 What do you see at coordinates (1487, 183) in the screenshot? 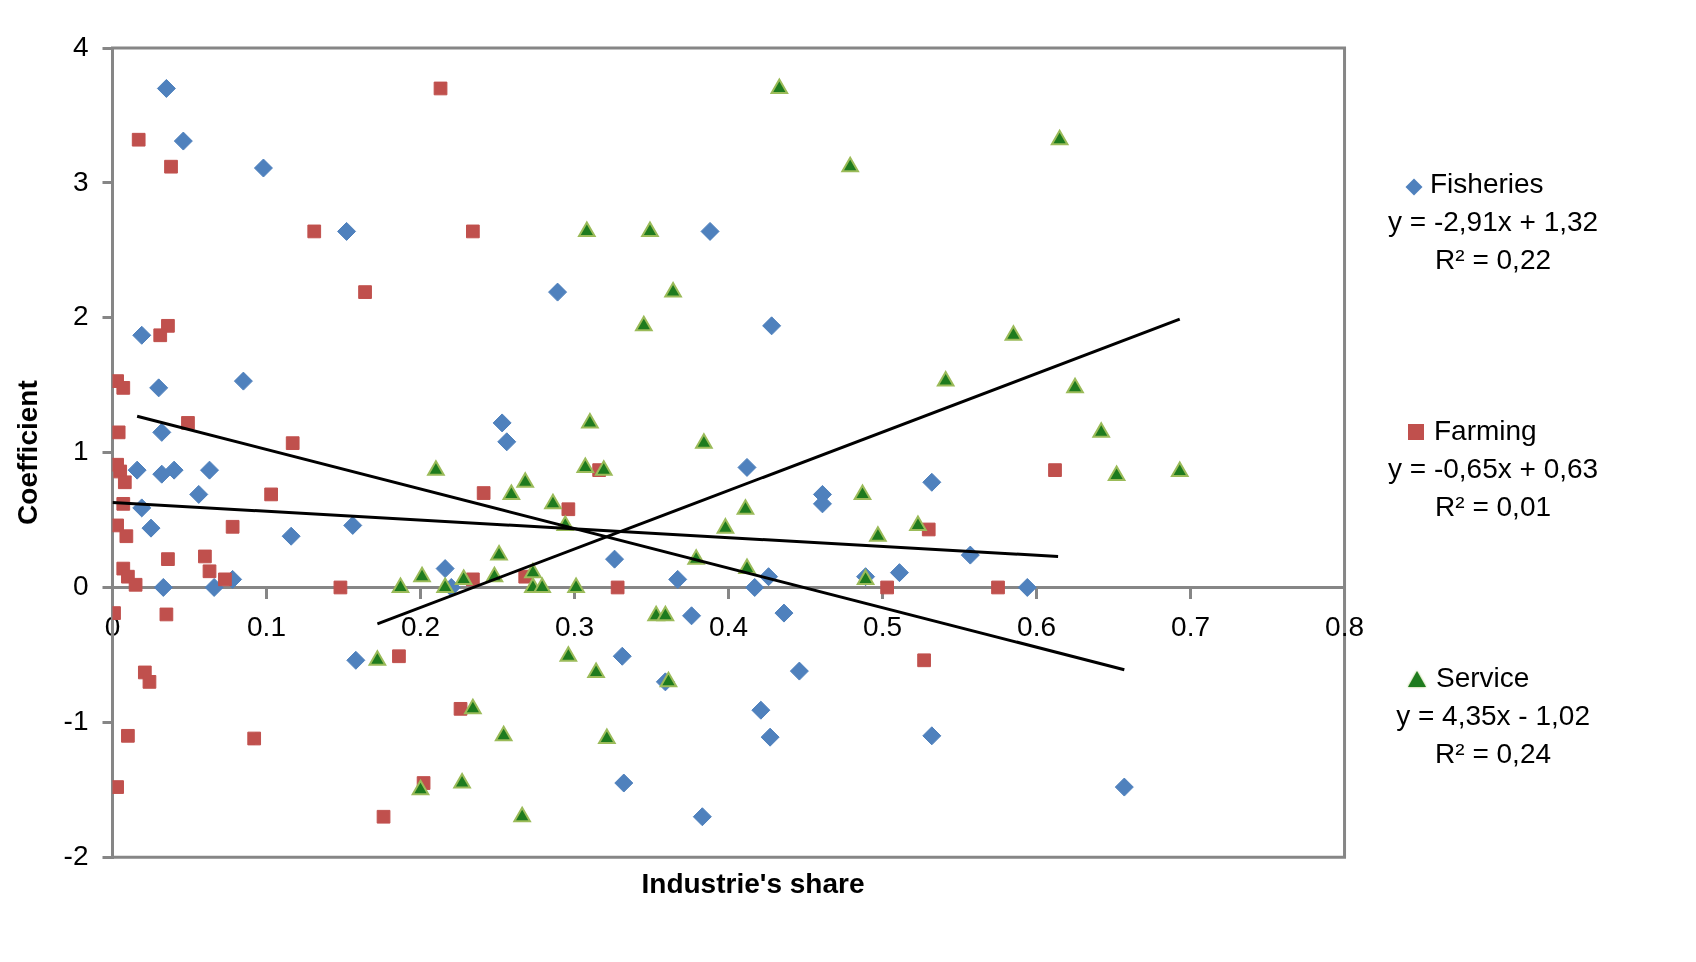
I see `legend-label: Fisheries` at bounding box center [1487, 183].